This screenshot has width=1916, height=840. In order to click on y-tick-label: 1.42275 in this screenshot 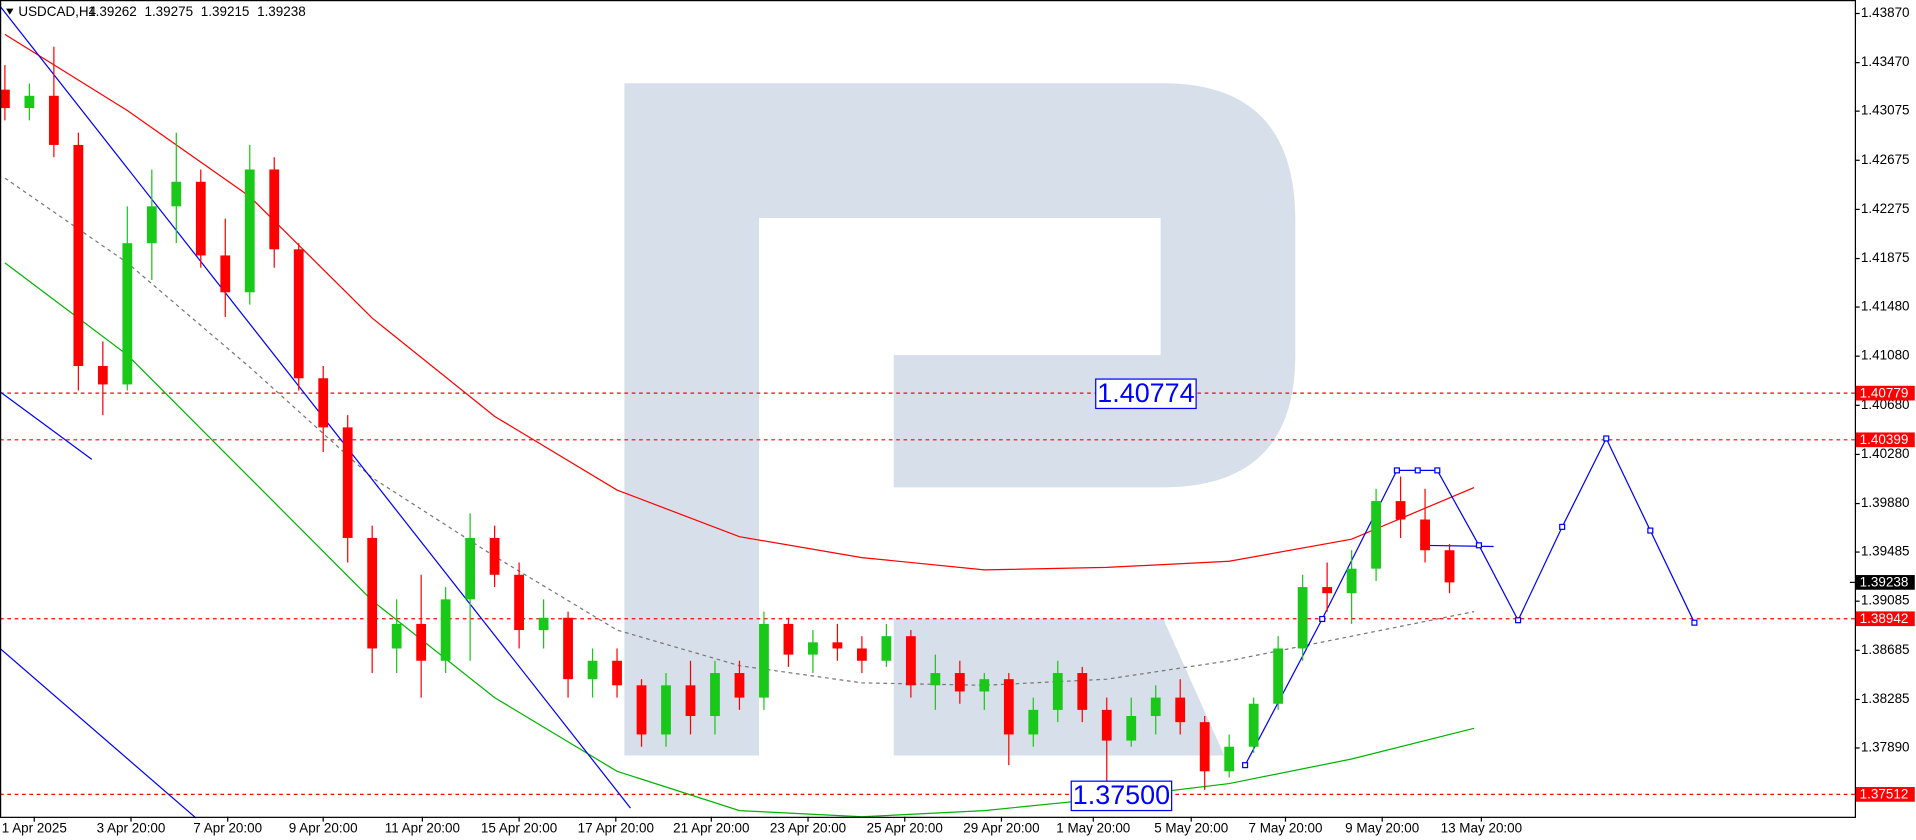, I will do `click(1885, 208)`.